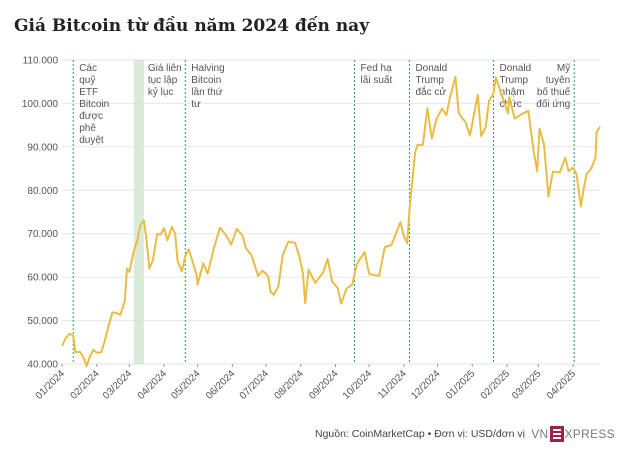 This screenshot has width=623, height=457. I want to click on event-annotation: đối ứng, so click(553, 104).